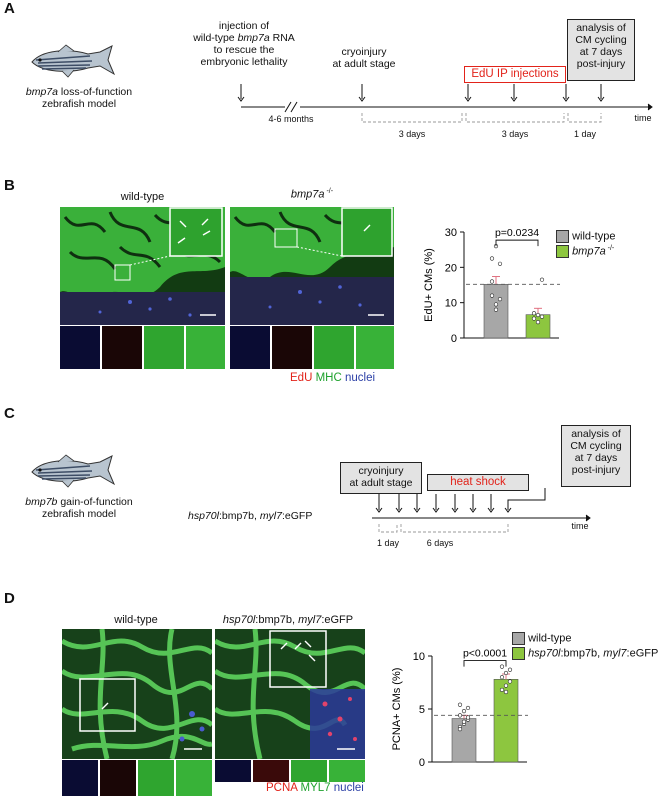 The height and width of the screenshot is (798, 671). What do you see at coordinates (440, 543) in the screenshot?
I see `interval-label-c2: 6 days` at bounding box center [440, 543].